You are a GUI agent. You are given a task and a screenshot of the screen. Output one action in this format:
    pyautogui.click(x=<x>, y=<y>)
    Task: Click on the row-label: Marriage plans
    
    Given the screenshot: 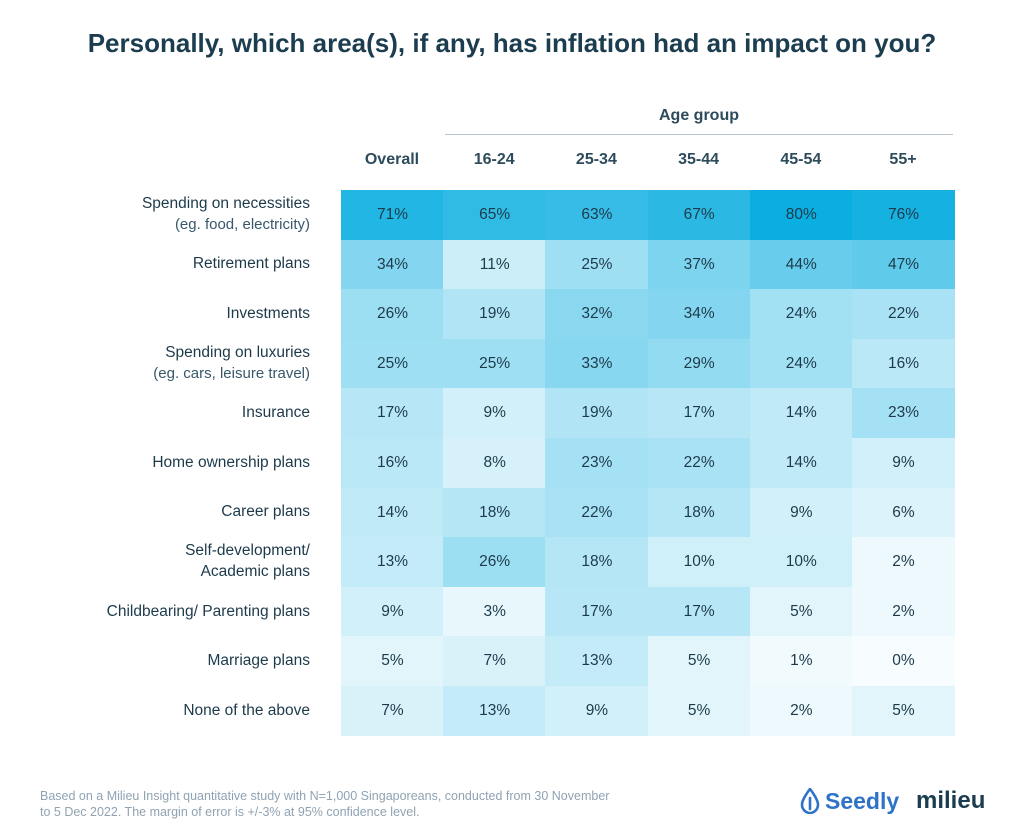 What is the action you would take?
    pyautogui.click(x=165, y=660)
    